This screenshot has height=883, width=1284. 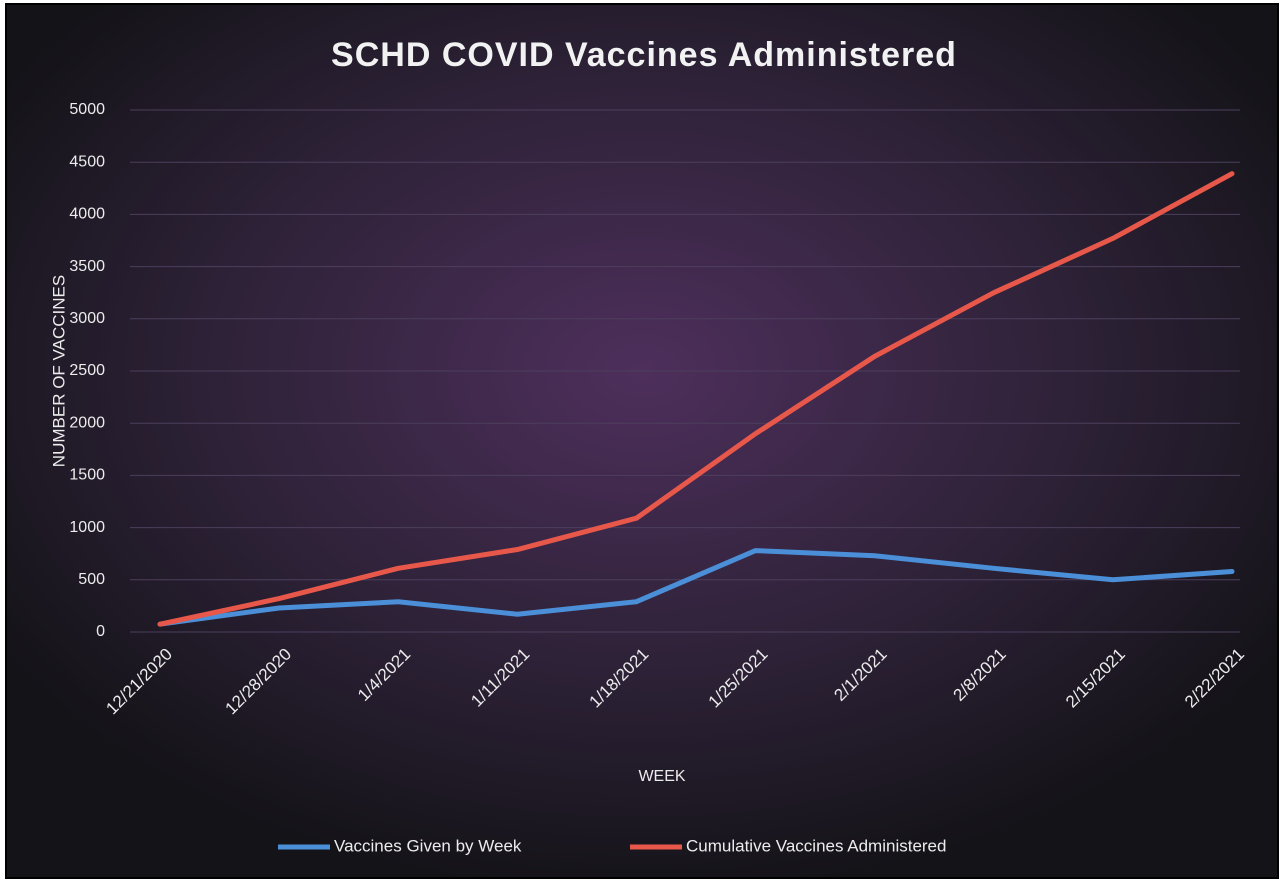 I want to click on y-tick-label: 0, so click(x=100, y=631).